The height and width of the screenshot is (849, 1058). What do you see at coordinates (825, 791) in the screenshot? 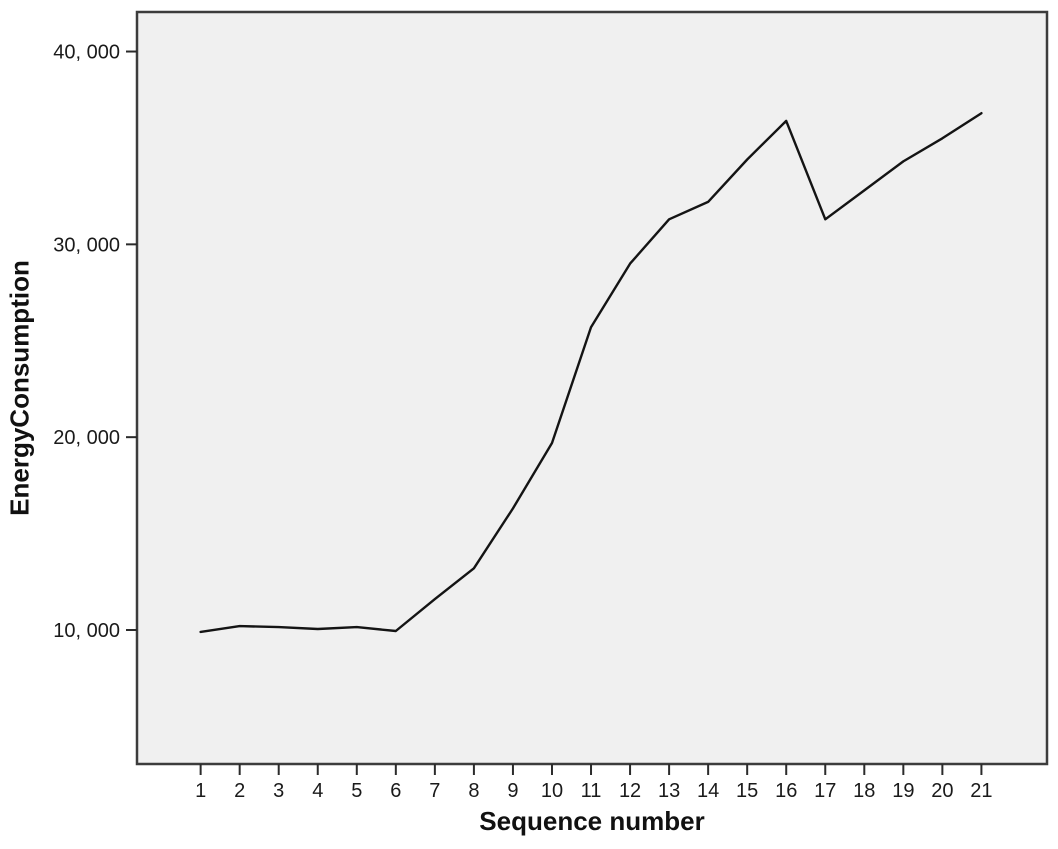
I see `x-tick-label: 17` at bounding box center [825, 791].